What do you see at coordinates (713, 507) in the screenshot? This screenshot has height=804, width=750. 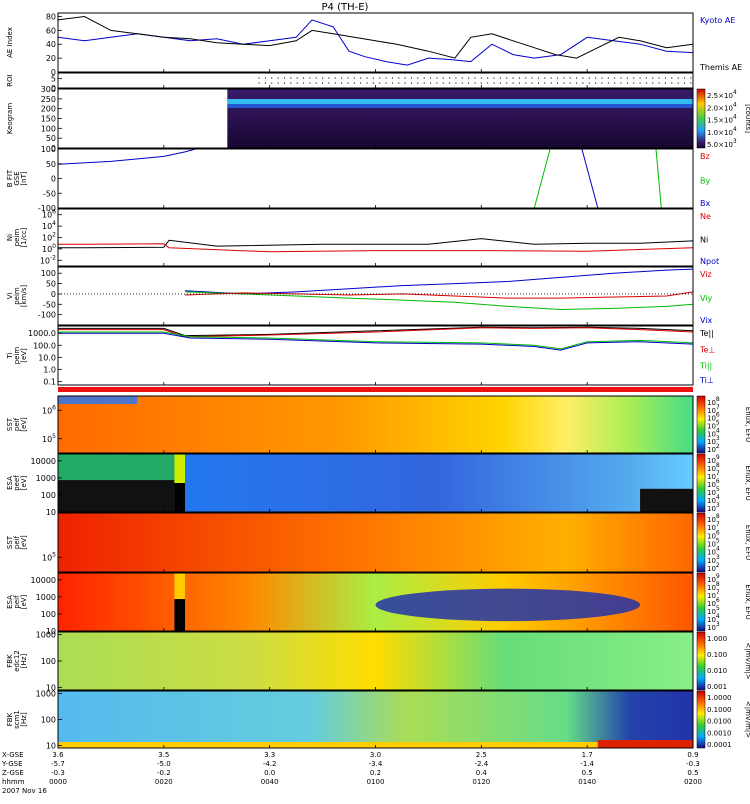 I see `colorbar-tick-label: 10³` at bounding box center [713, 507].